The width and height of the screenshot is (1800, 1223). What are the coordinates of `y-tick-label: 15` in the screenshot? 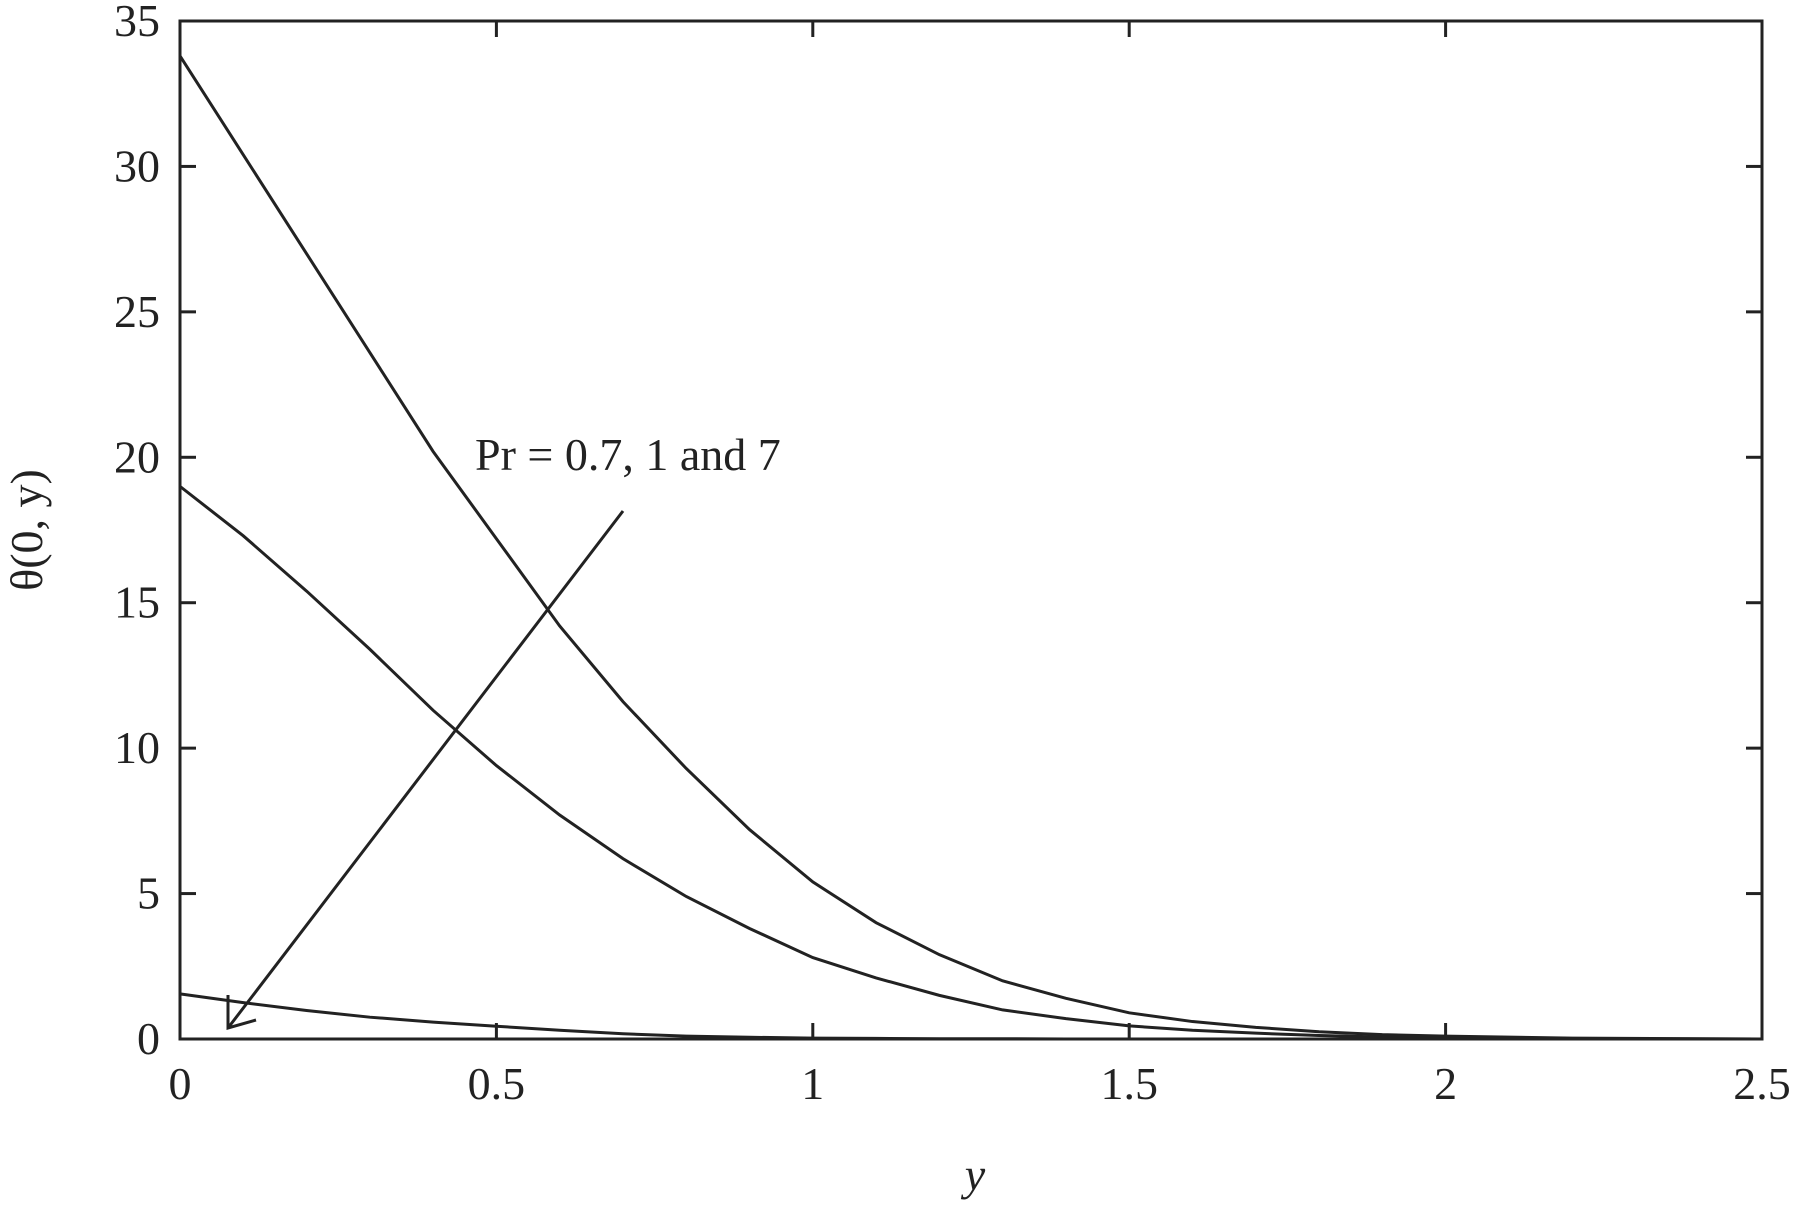 It's located at (137, 602).